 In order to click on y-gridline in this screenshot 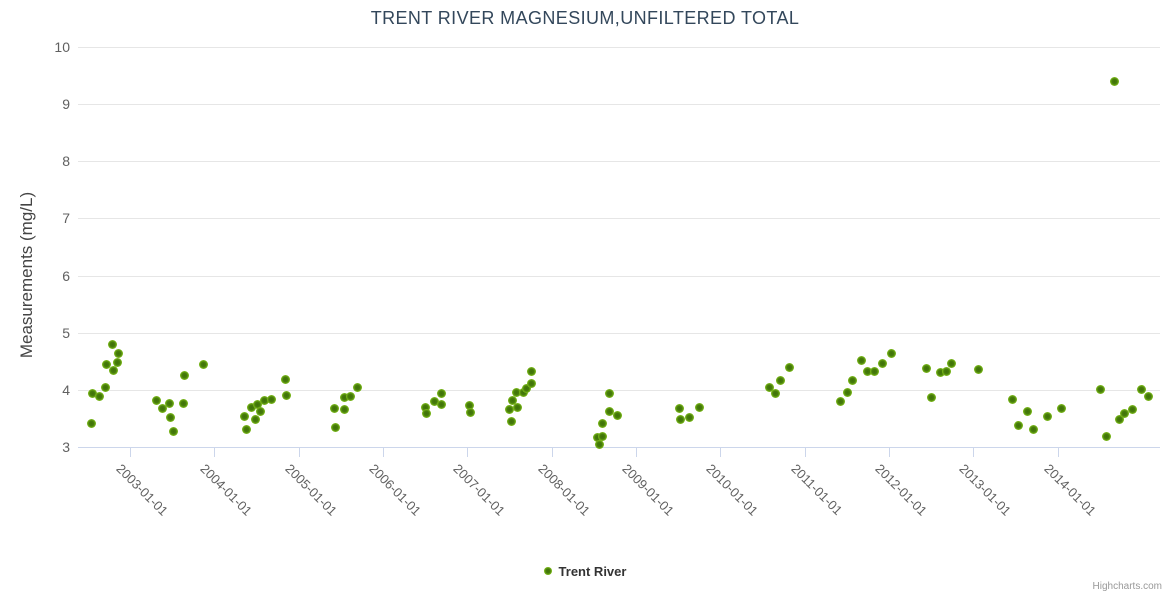, I will do `click(619, 276)`.